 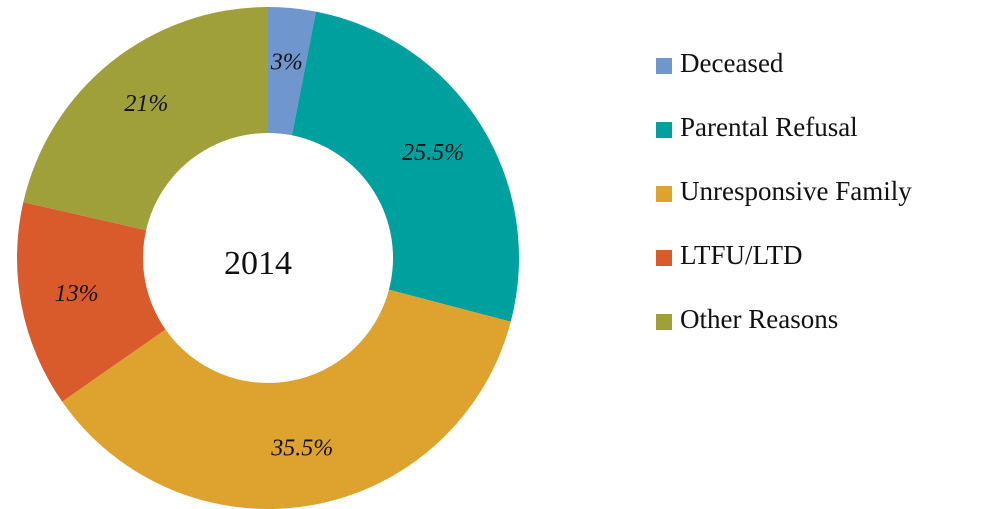 I want to click on data-label: 35.5%, so click(x=301, y=448).